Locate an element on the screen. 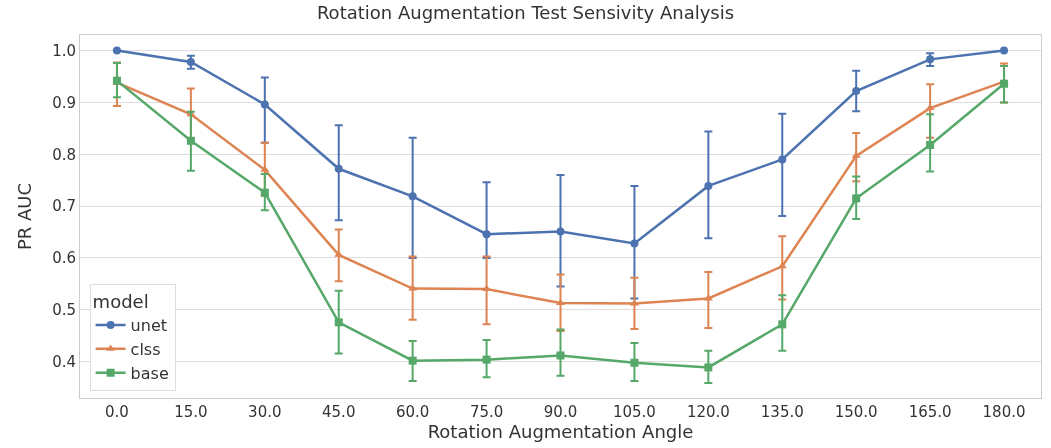 Image resolution: width=1051 pixels, height=448 pixels. y-tick-label: 0.7 is located at coordinates (64, 206).